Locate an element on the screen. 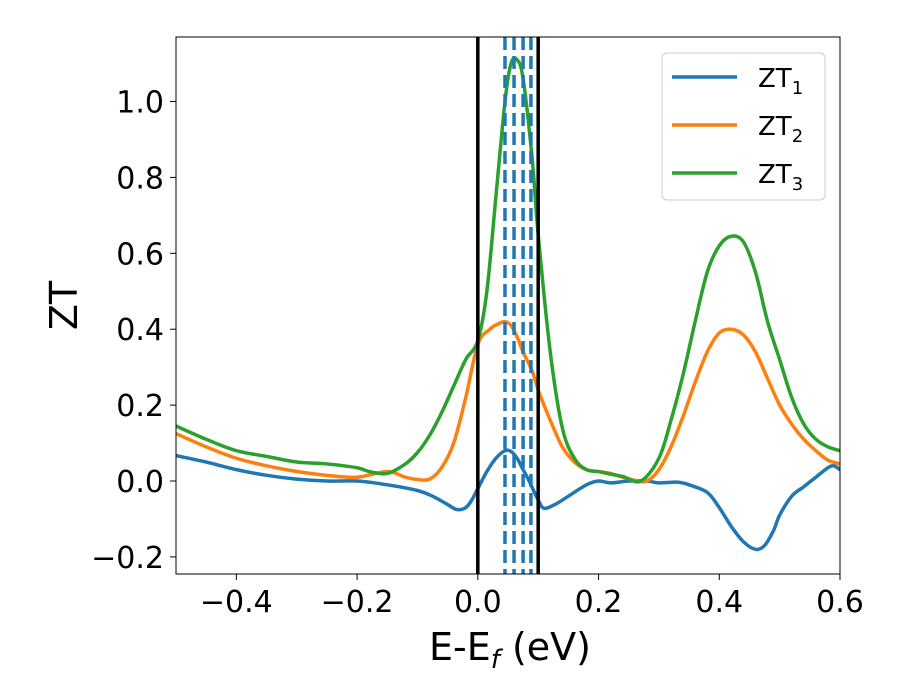 The height and width of the screenshot is (700, 900). legend-label-1: ZT1 is located at coordinates (780, 81).